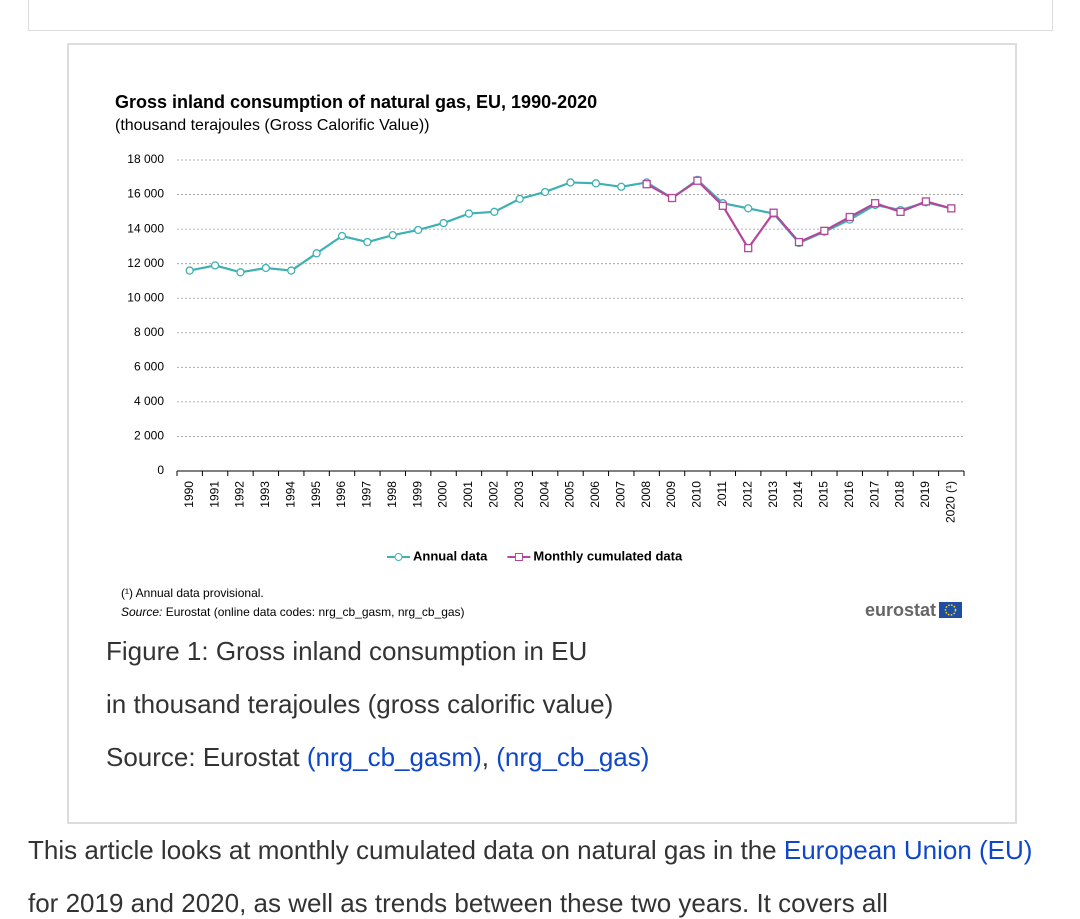 This screenshot has height=919, width=1080. Describe the element at coordinates (240, 494) in the screenshot. I see `x-tick-label: 1992` at that location.